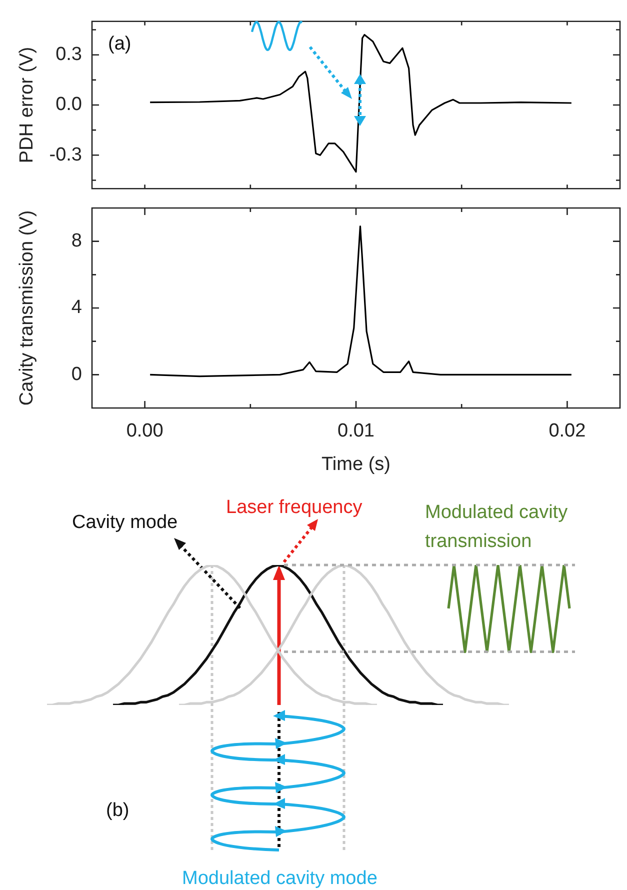 This screenshot has height=890, width=627. What do you see at coordinates (120, 43) in the screenshot?
I see `annotation: (a)` at bounding box center [120, 43].